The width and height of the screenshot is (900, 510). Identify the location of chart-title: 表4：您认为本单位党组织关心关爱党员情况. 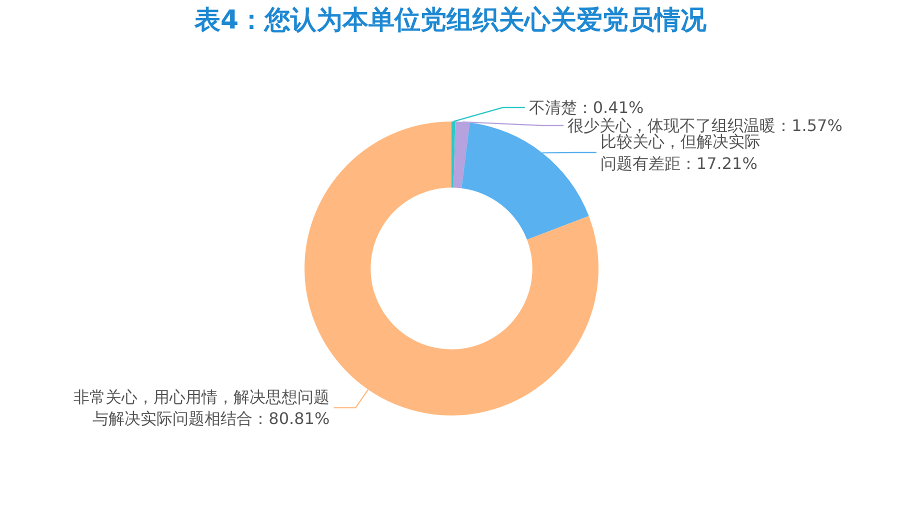
(450, 21).